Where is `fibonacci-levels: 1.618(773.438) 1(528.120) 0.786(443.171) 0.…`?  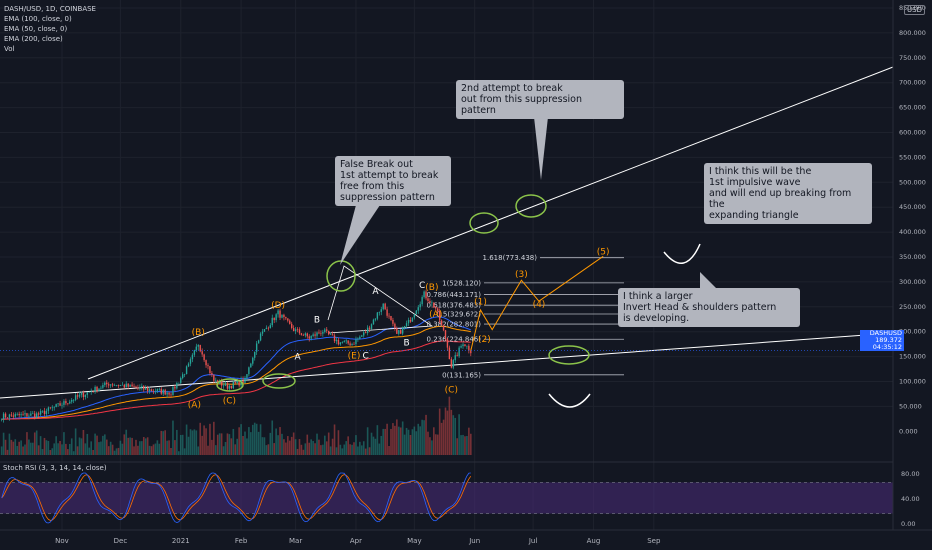
fibonacci-levels: 1.618(773.438) 1(528.120) 0.786(443.171) 0.… is located at coordinates (525, 316).